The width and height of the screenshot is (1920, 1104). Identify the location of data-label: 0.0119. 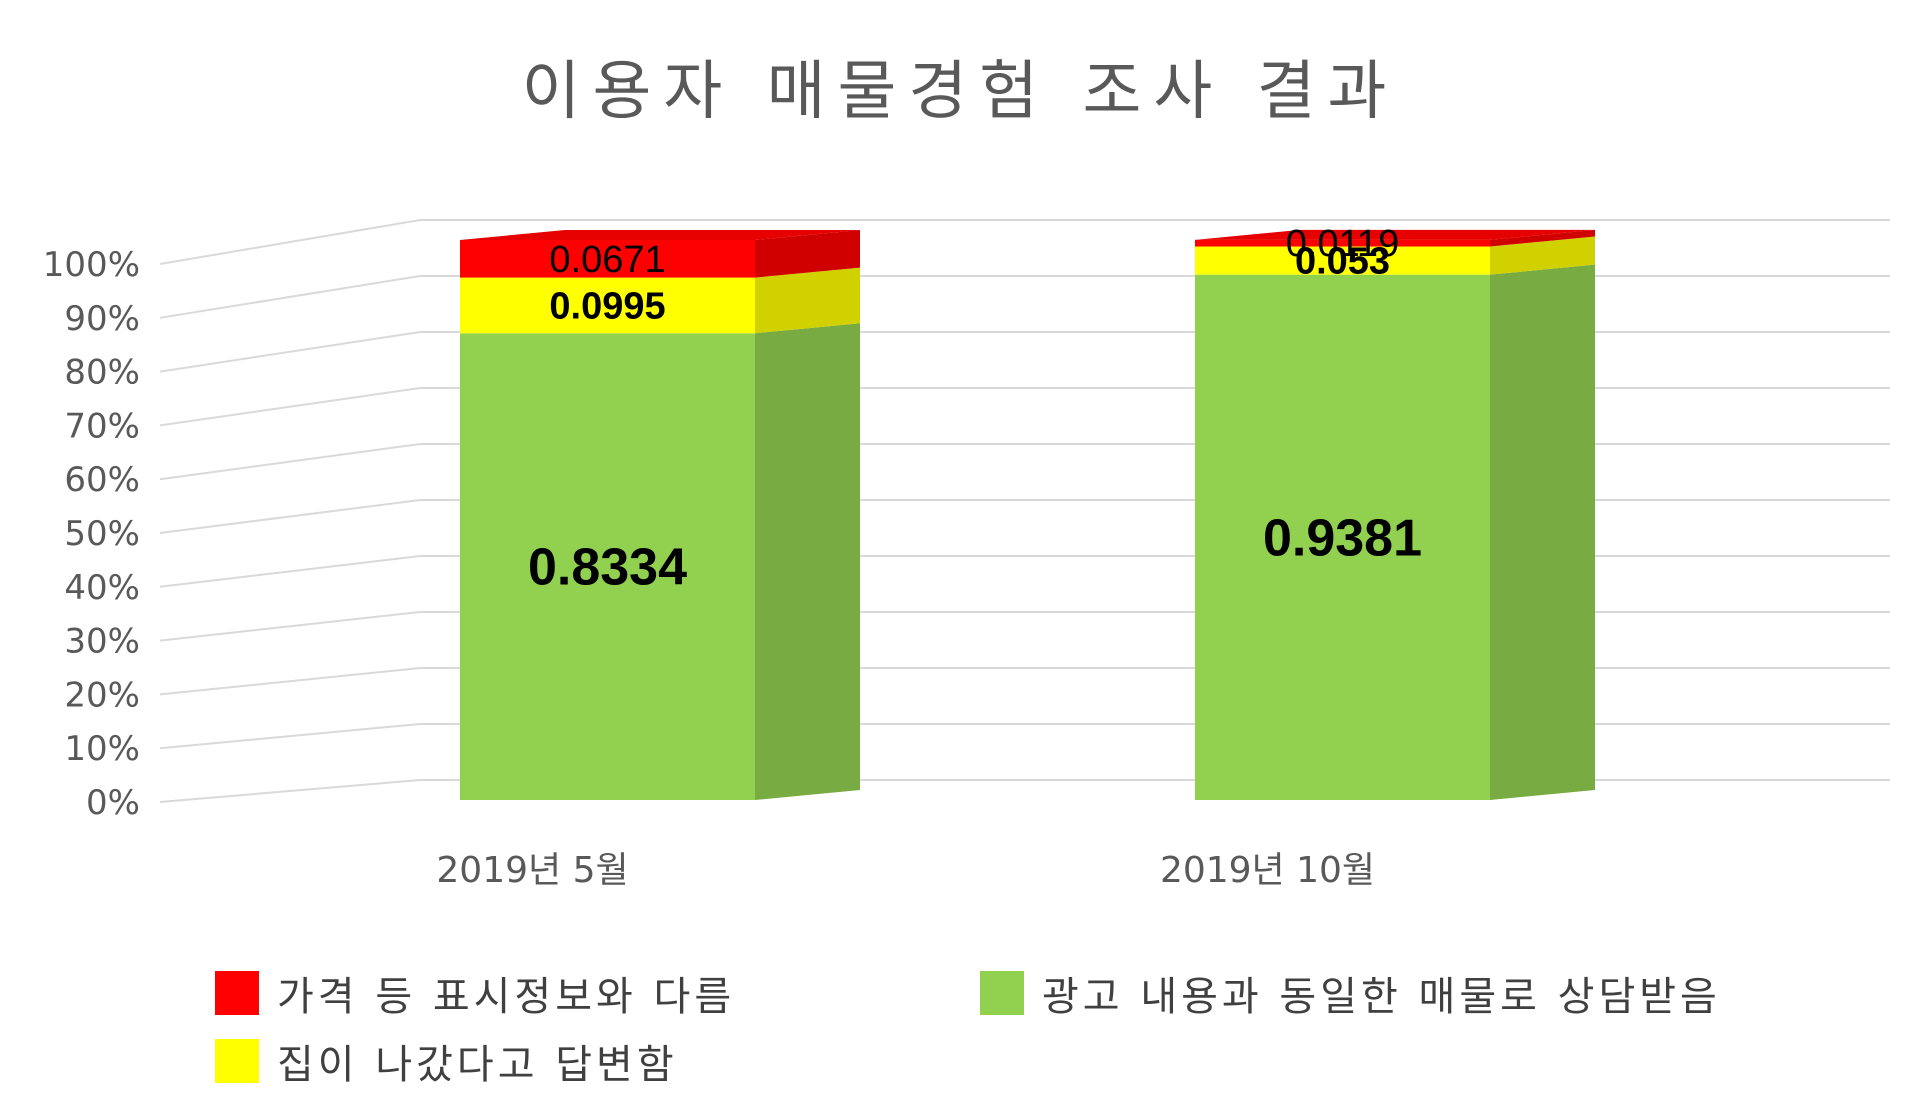
(1342, 244).